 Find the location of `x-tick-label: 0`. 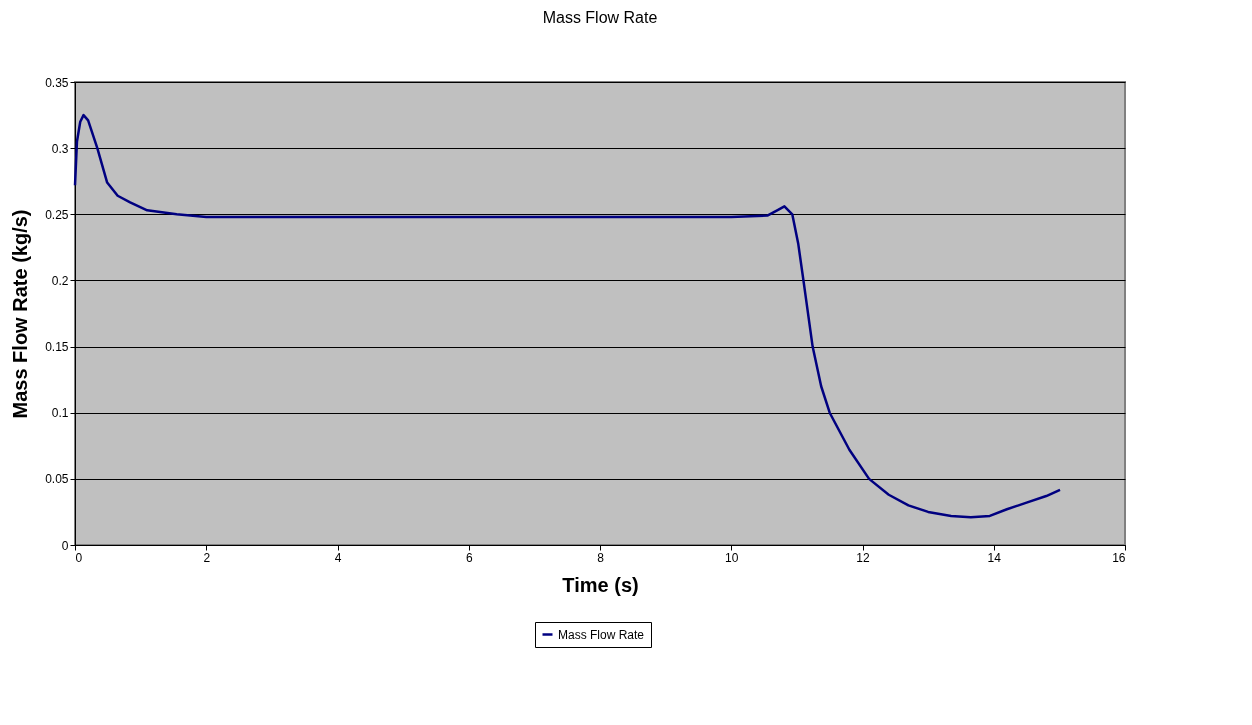

x-tick-label: 0 is located at coordinates (79, 557).